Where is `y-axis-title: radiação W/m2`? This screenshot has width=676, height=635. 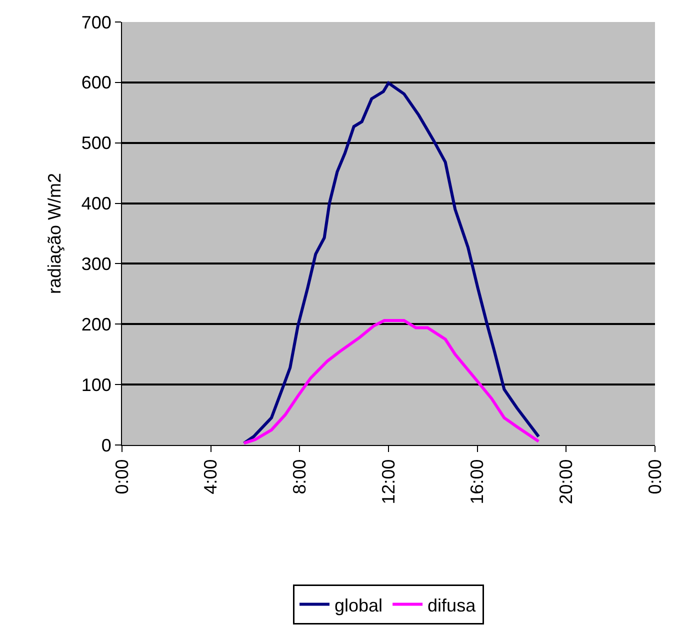
y-axis-title: radiação W/m2 is located at coordinates (54, 233).